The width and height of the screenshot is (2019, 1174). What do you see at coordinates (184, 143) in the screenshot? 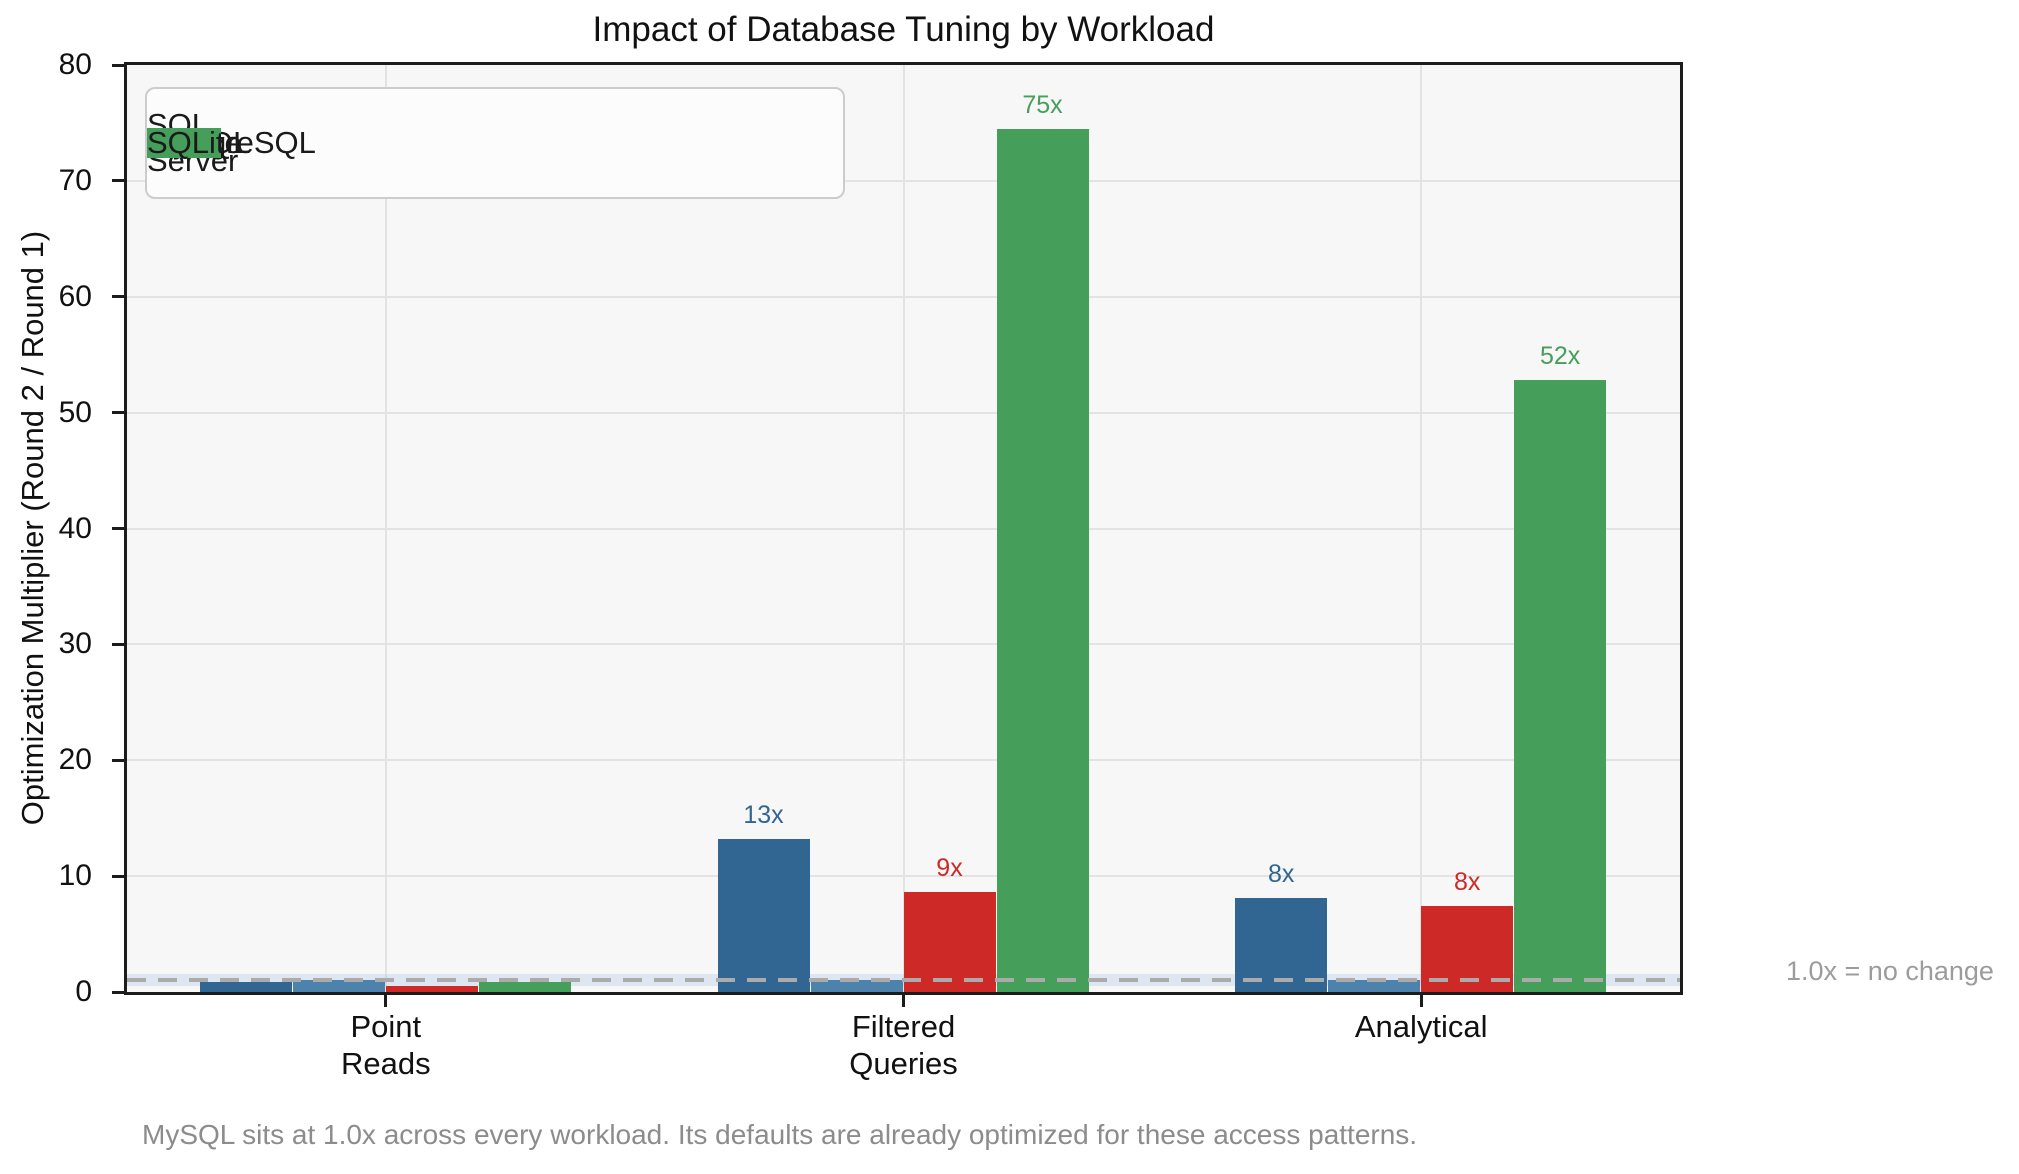
I see `legend-swatch-sqlite-icon` at bounding box center [184, 143].